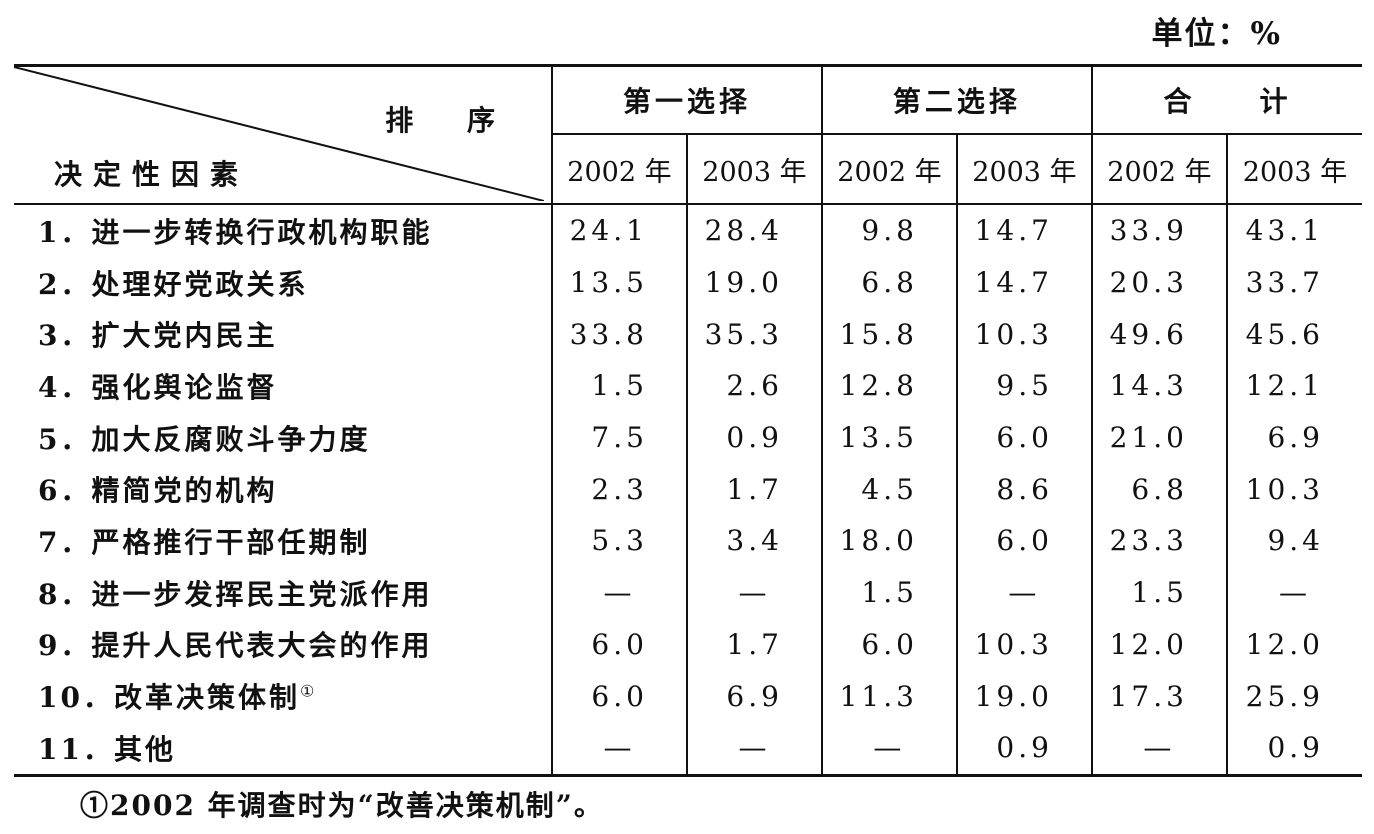 Image resolution: width=1374 pixels, height=834 pixels. I want to click on table-cell: 17.3, so click(1158, 696).